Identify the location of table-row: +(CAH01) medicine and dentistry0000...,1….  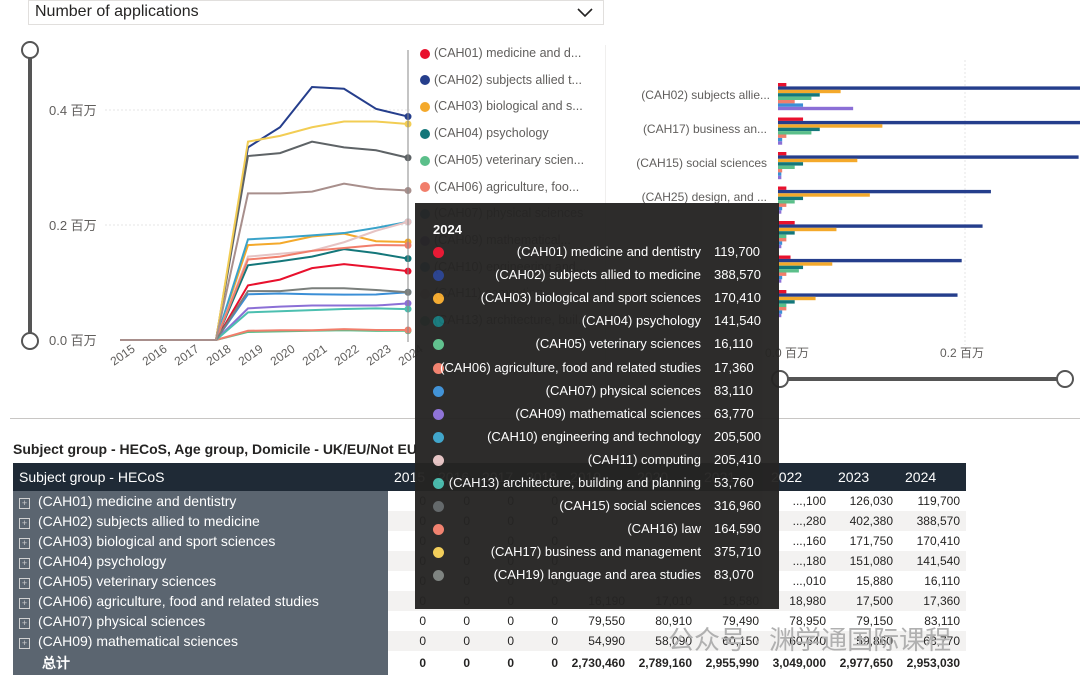
(489, 501).